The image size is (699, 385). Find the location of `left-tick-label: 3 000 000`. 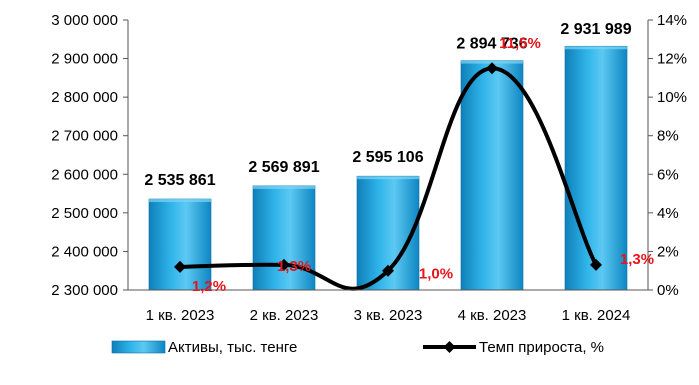

left-tick-label: 3 000 000 is located at coordinates (84, 20).